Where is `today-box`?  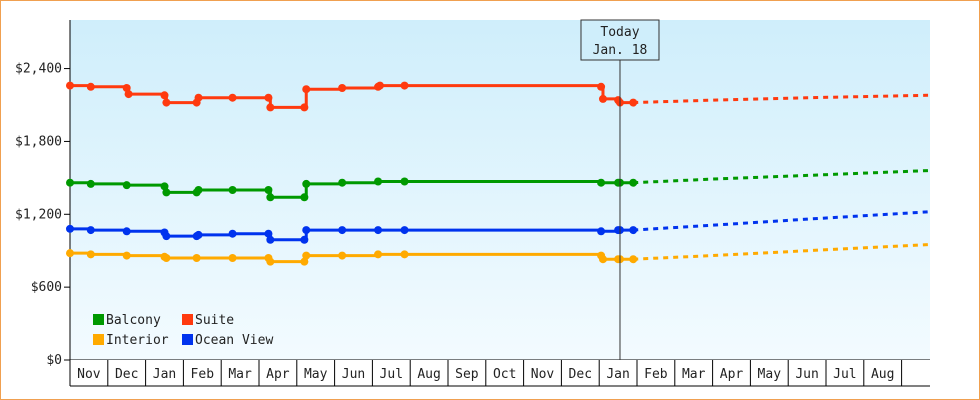
today-box is located at coordinates (620, 40).